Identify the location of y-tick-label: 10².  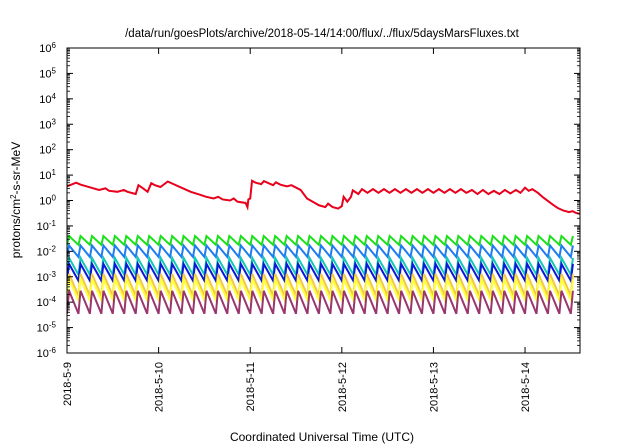
(47, 149).